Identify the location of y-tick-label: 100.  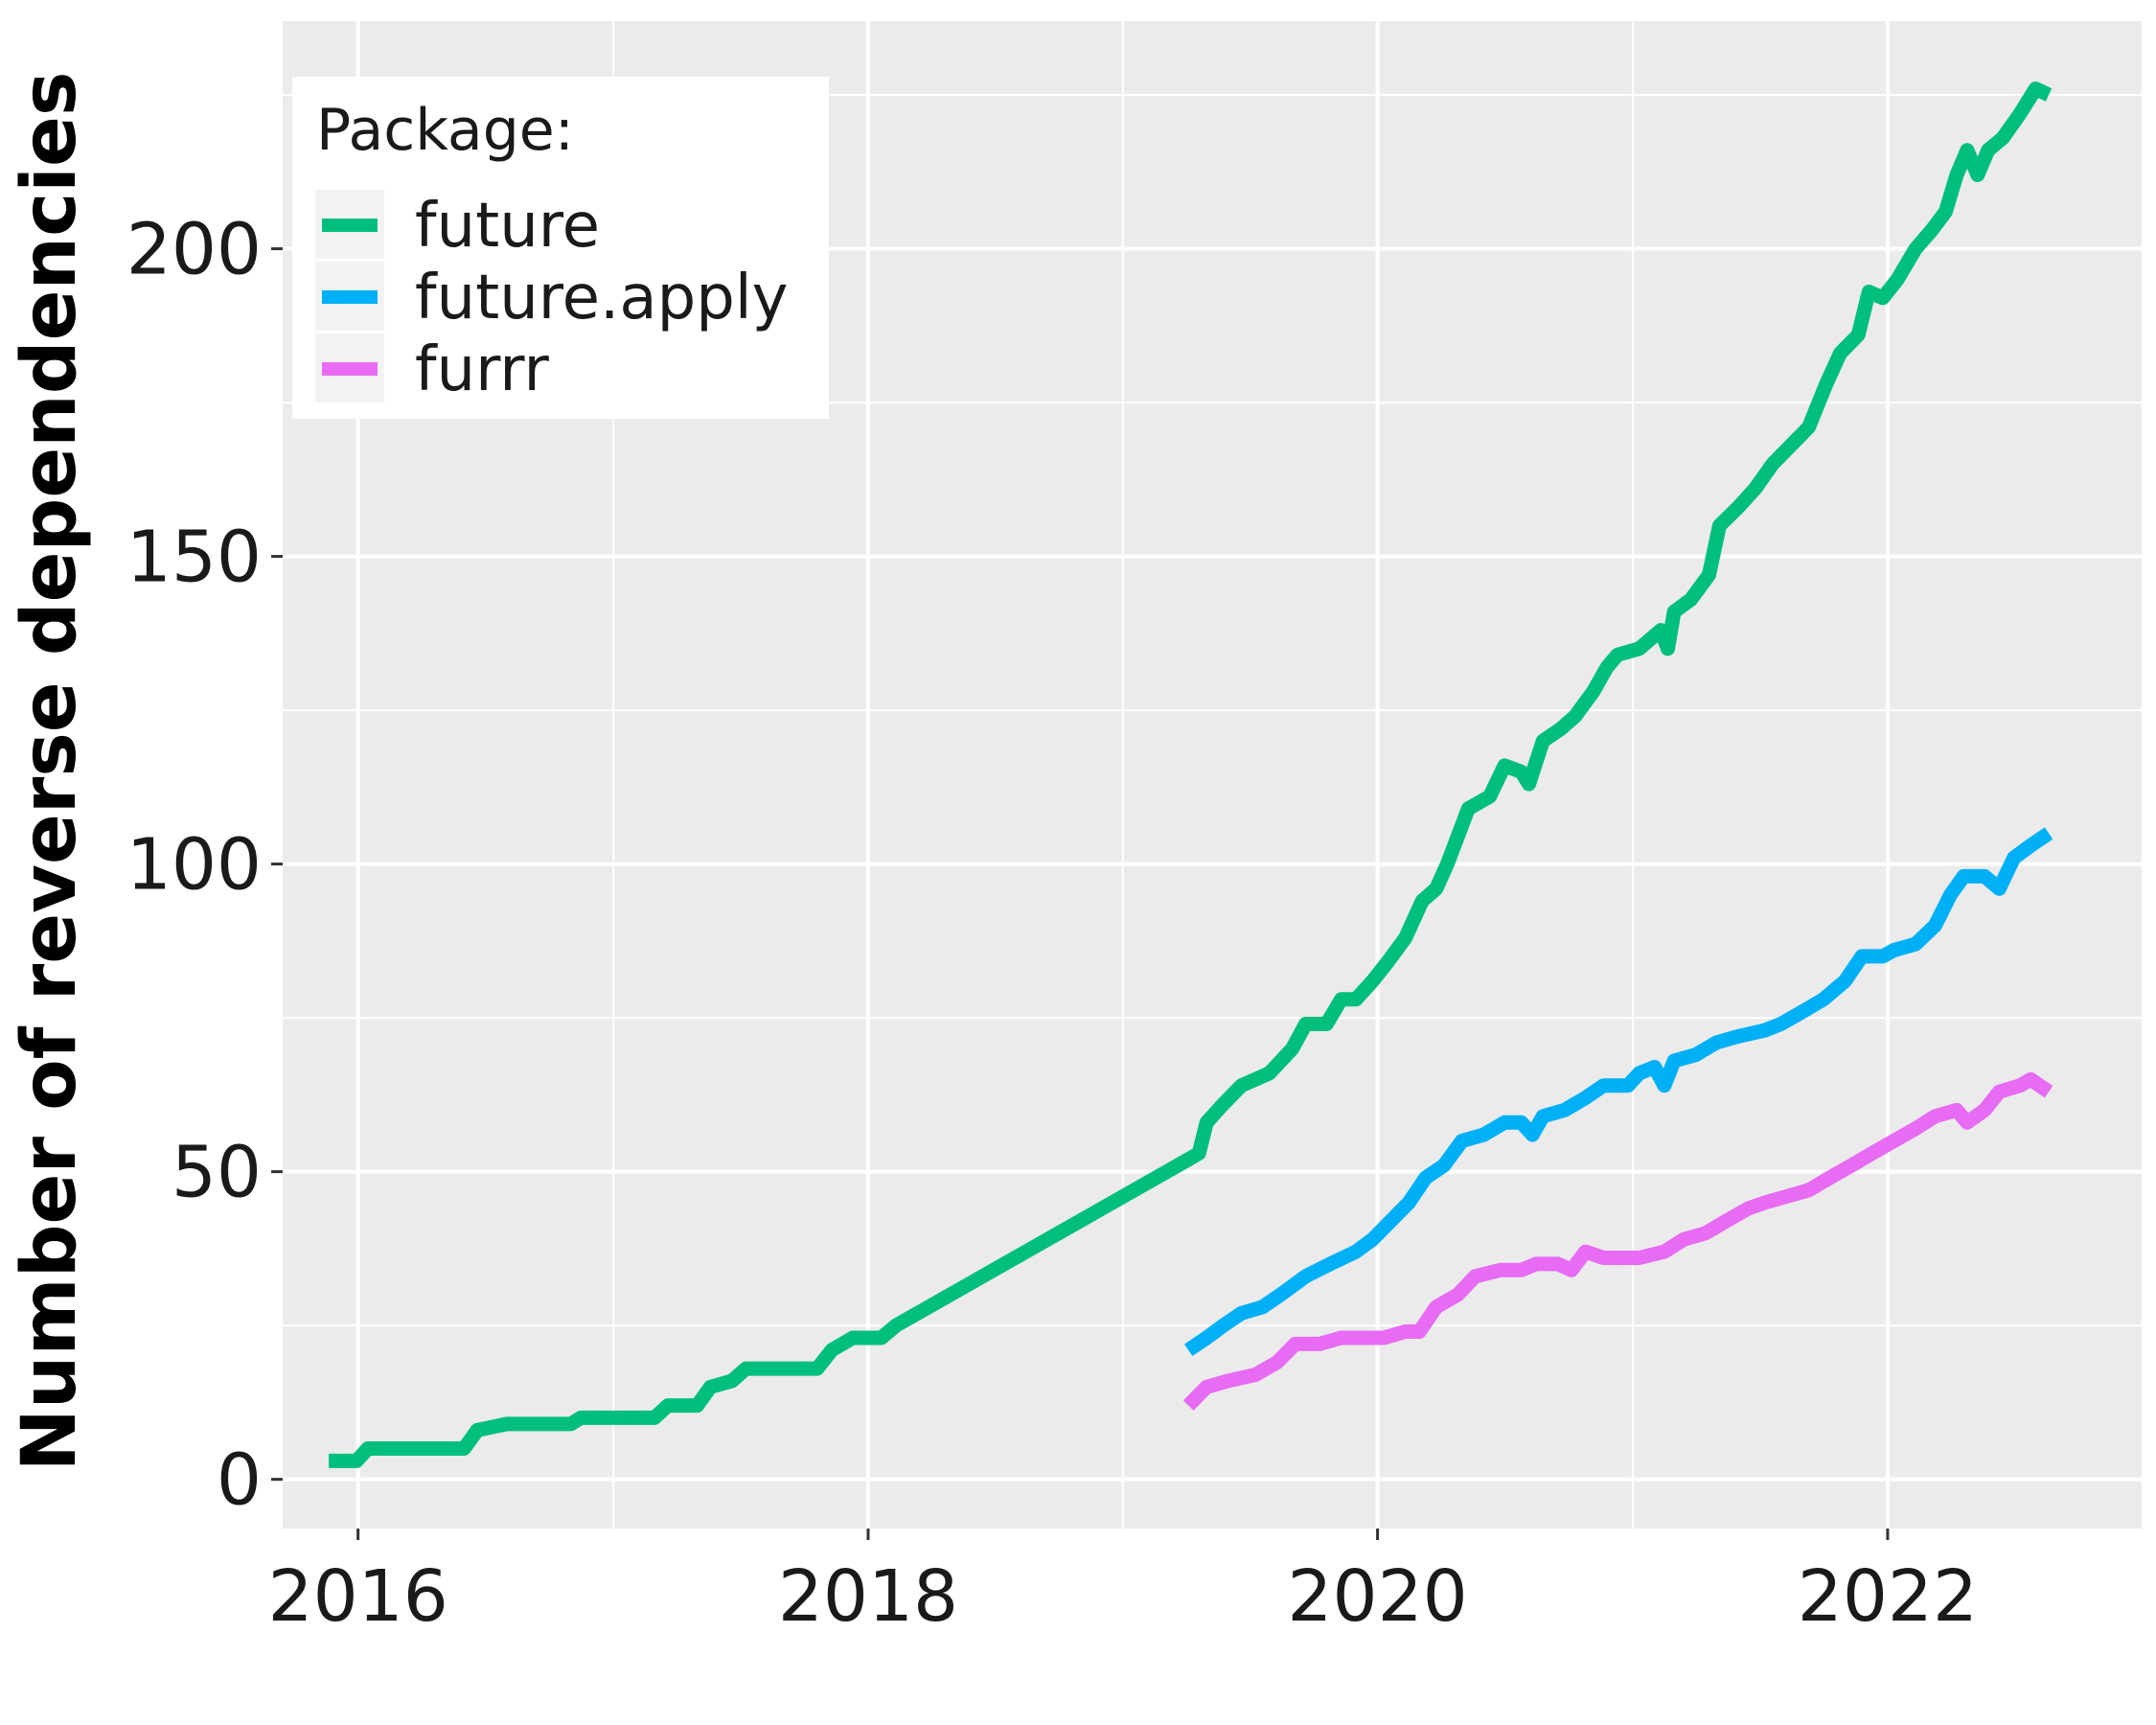
(194, 865).